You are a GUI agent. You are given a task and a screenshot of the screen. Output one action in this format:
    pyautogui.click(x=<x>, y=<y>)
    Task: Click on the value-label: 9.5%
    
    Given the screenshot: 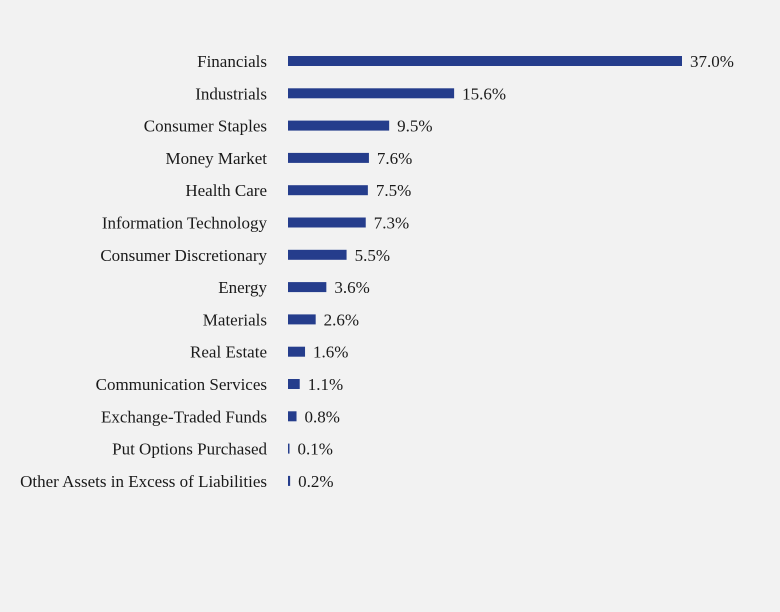 What is the action you would take?
    pyautogui.click(x=414, y=126)
    